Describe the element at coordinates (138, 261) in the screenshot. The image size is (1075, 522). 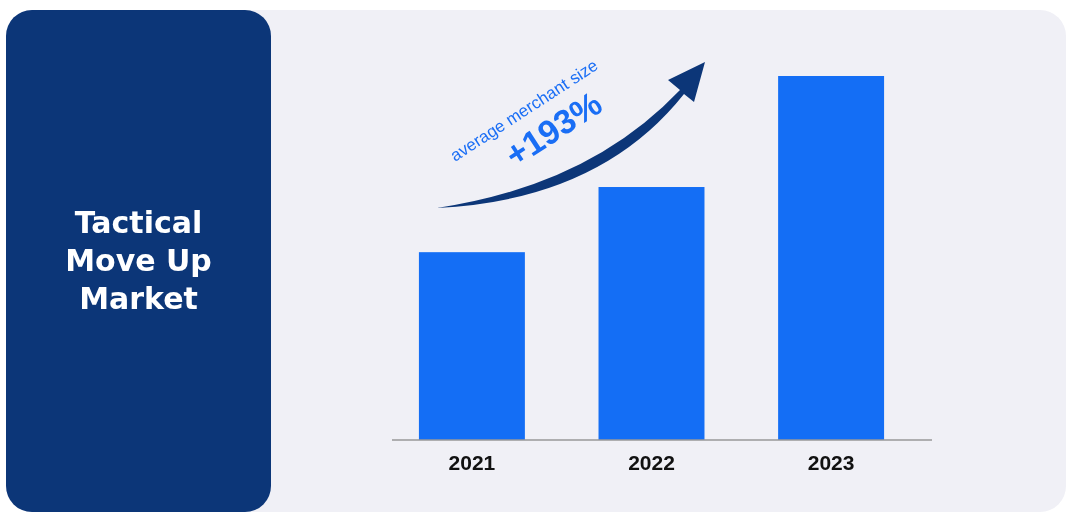
I see `text: Tactical Move Up Market` at that location.